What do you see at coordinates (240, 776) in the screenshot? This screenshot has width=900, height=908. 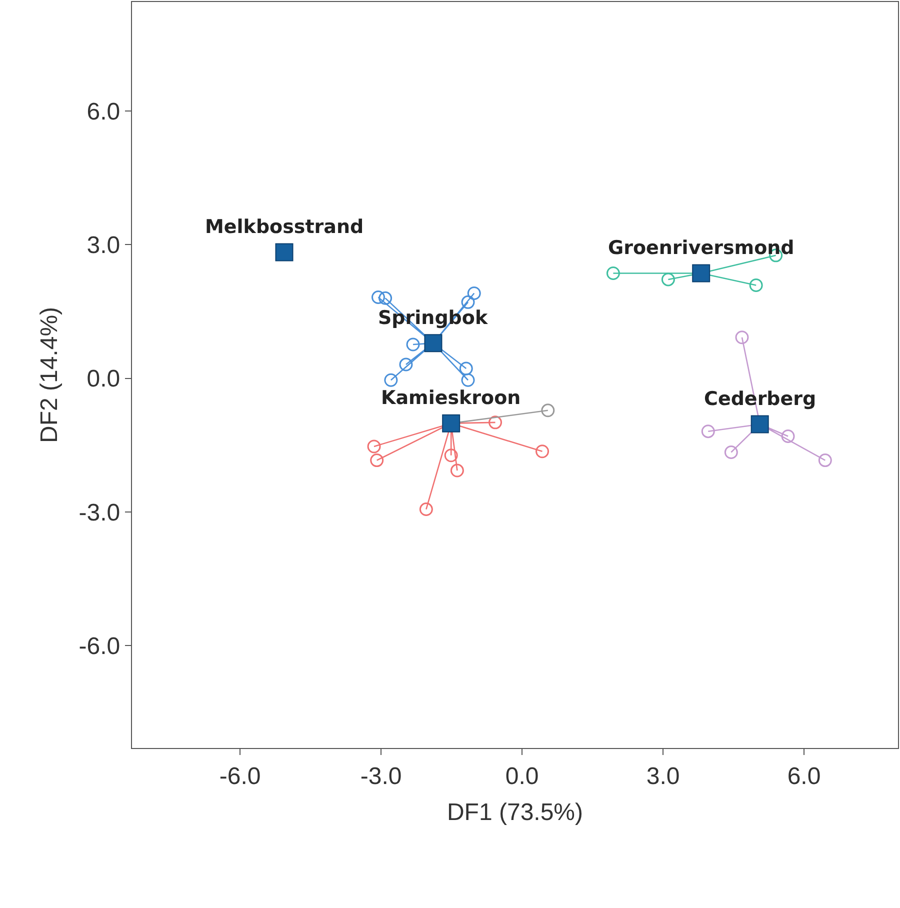 I see `x-tick-label: -6.0` at bounding box center [240, 776].